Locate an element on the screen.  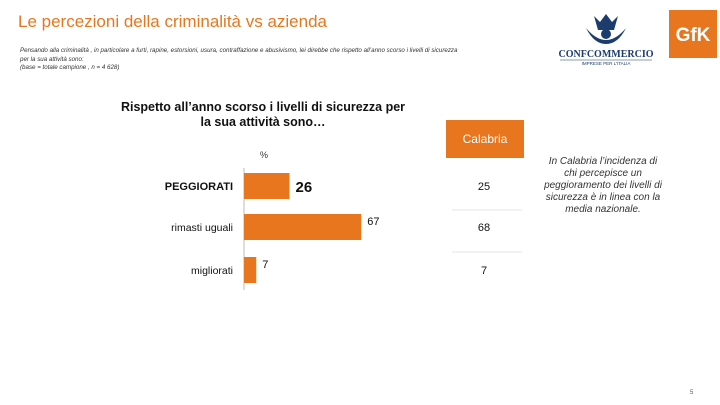
regional-value: 25 is located at coordinates (484, 187).